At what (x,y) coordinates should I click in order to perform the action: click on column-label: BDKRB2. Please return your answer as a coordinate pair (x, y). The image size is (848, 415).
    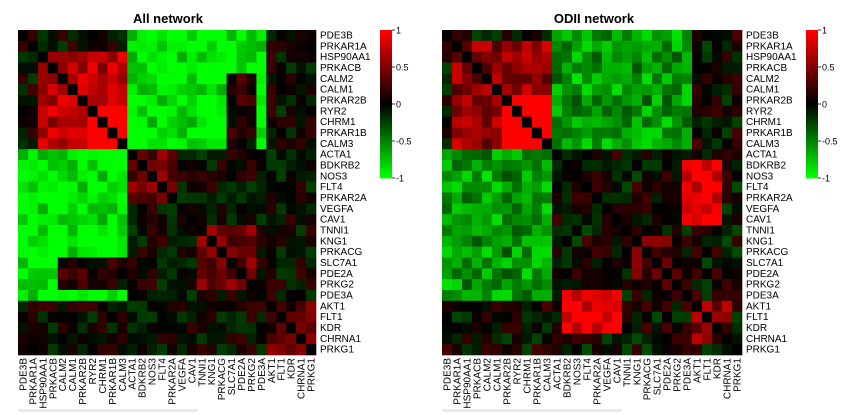
    Looking at the image, I should click on (568, 378).